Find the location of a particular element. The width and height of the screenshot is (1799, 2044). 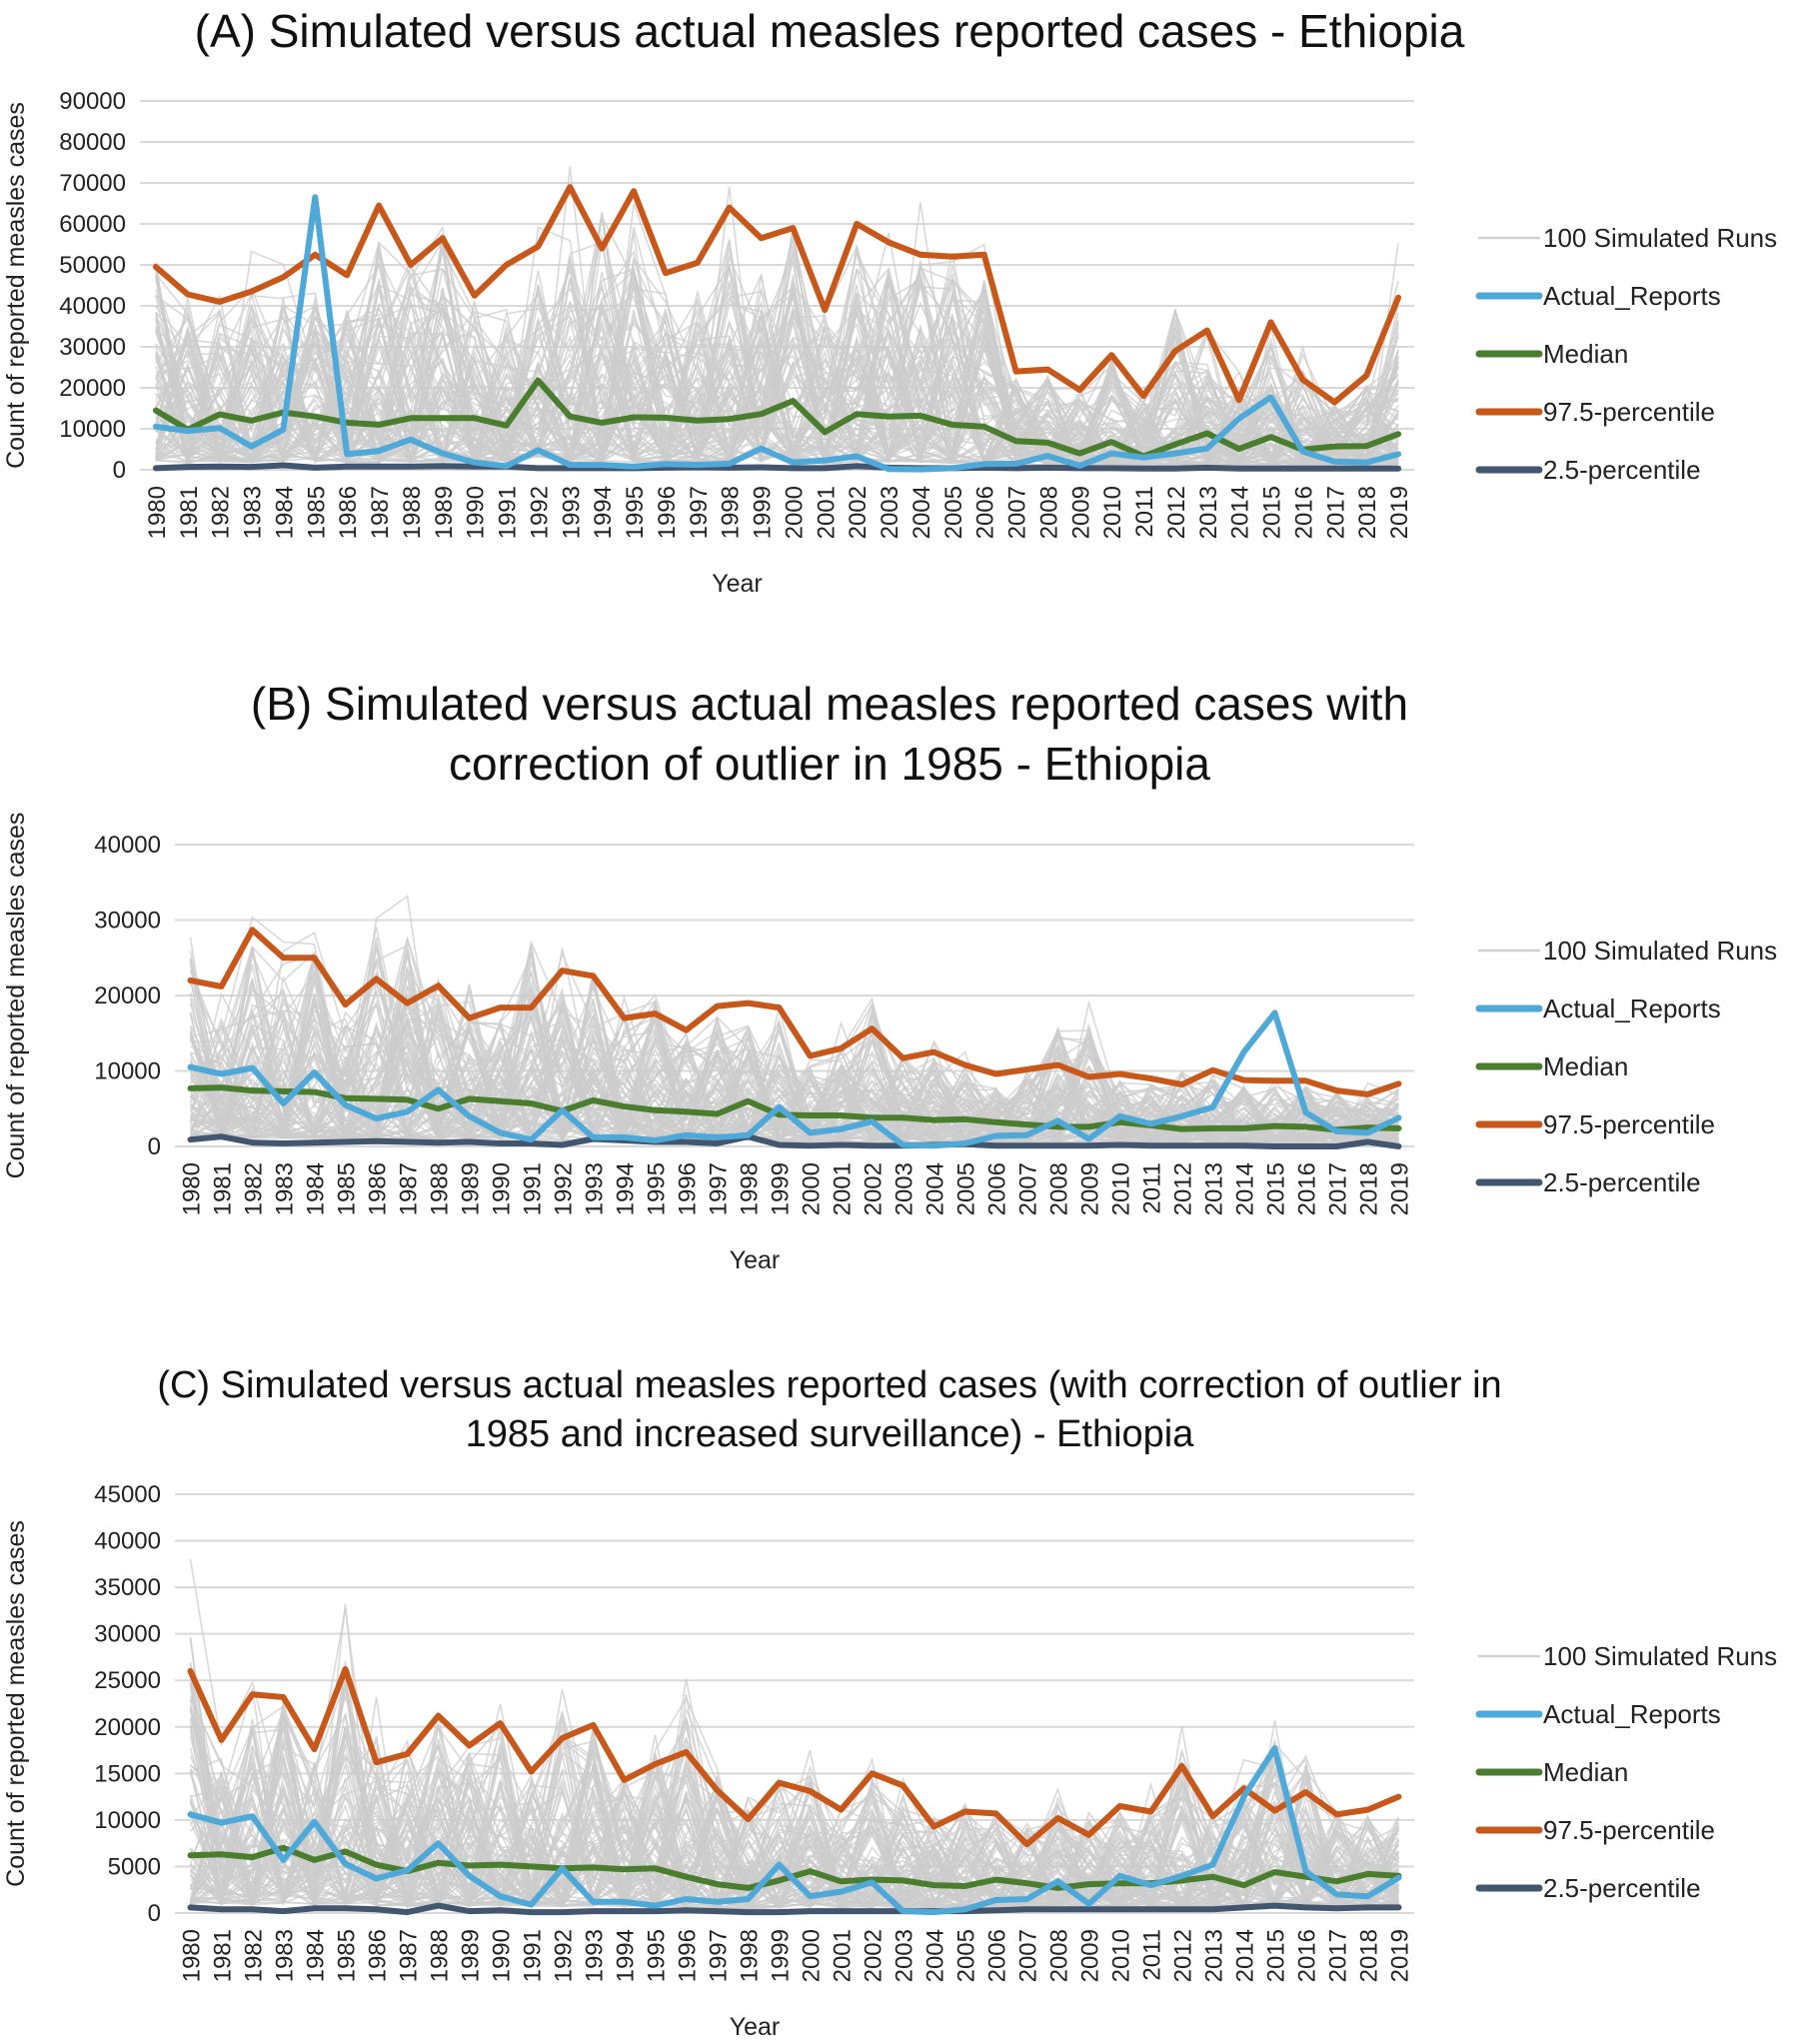

x-tick-label: 1982 is located at coordinates (254, 1955).